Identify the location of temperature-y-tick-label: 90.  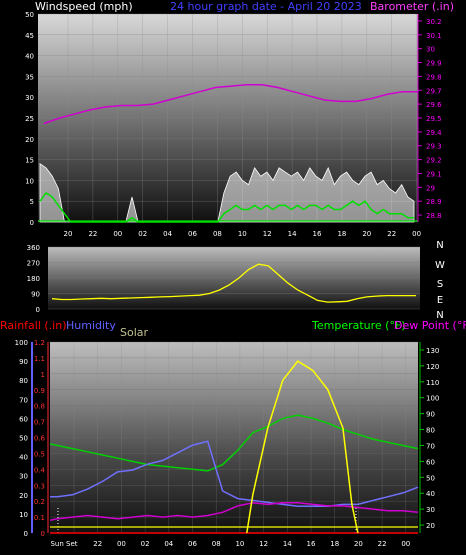
(430, 415).